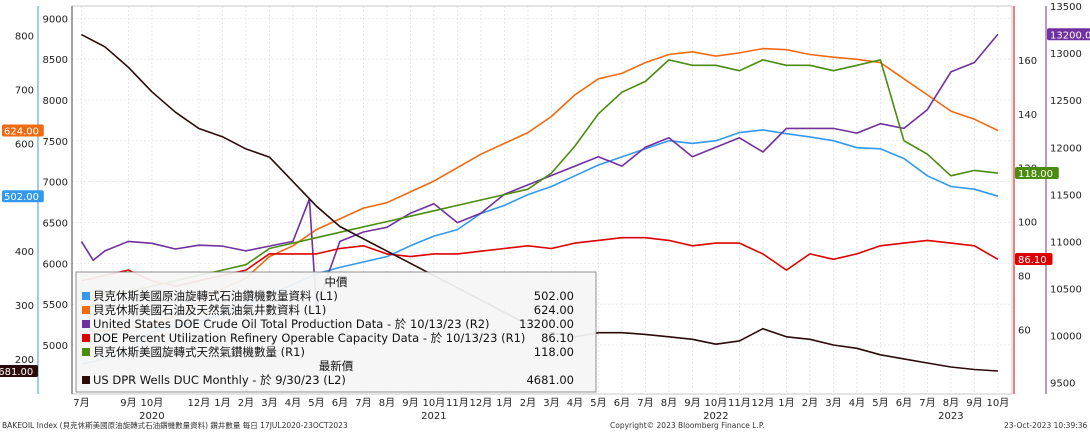  I want to click on legend-series-value: 624.00, so click(554, 310).